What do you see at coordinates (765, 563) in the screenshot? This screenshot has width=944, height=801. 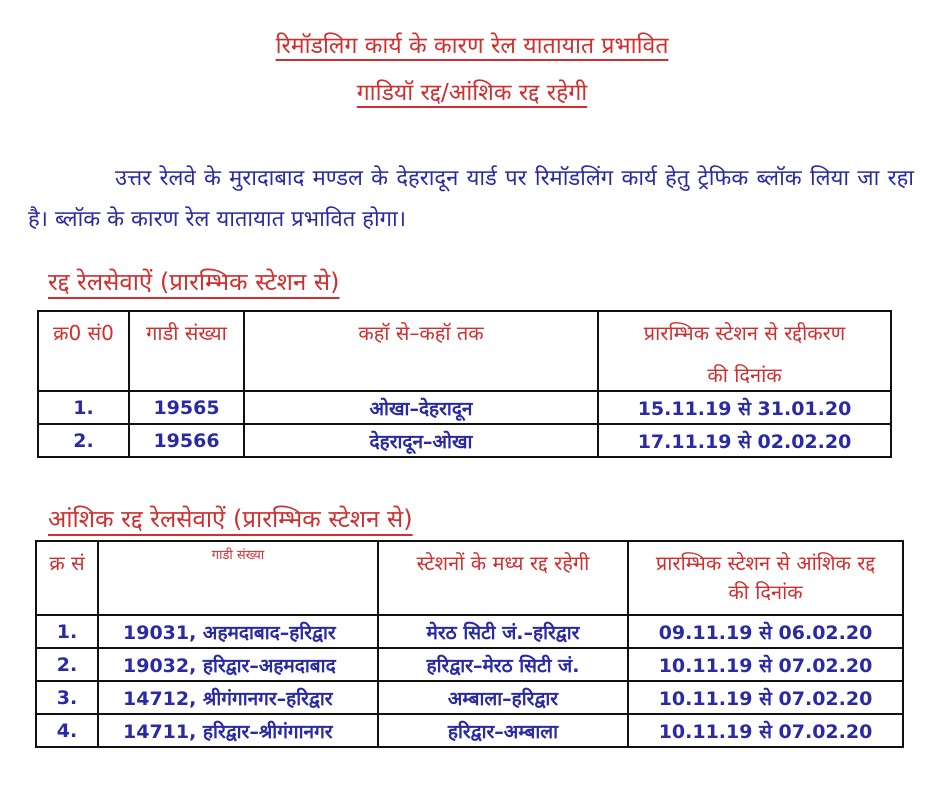 I see `header-partial-cancellation-dates-line1: प्रारम्भिक स्टेशन से आंशिक रद्द` at bounding box center [765, 563].